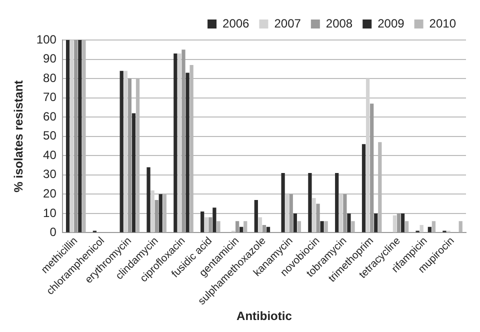 The width and height of the screenshot is (480, 332). I want to click on y-tick-label: 30, so click(50, 174).